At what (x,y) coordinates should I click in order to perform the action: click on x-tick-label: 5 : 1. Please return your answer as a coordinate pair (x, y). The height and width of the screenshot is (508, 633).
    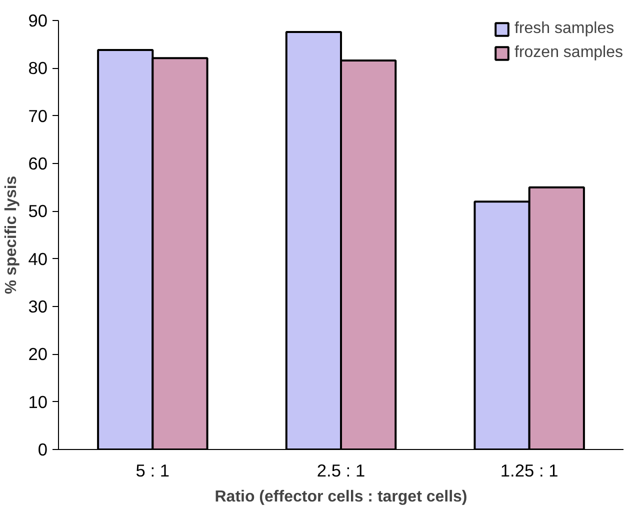
    Looking at the image, I should click on (153, 470).